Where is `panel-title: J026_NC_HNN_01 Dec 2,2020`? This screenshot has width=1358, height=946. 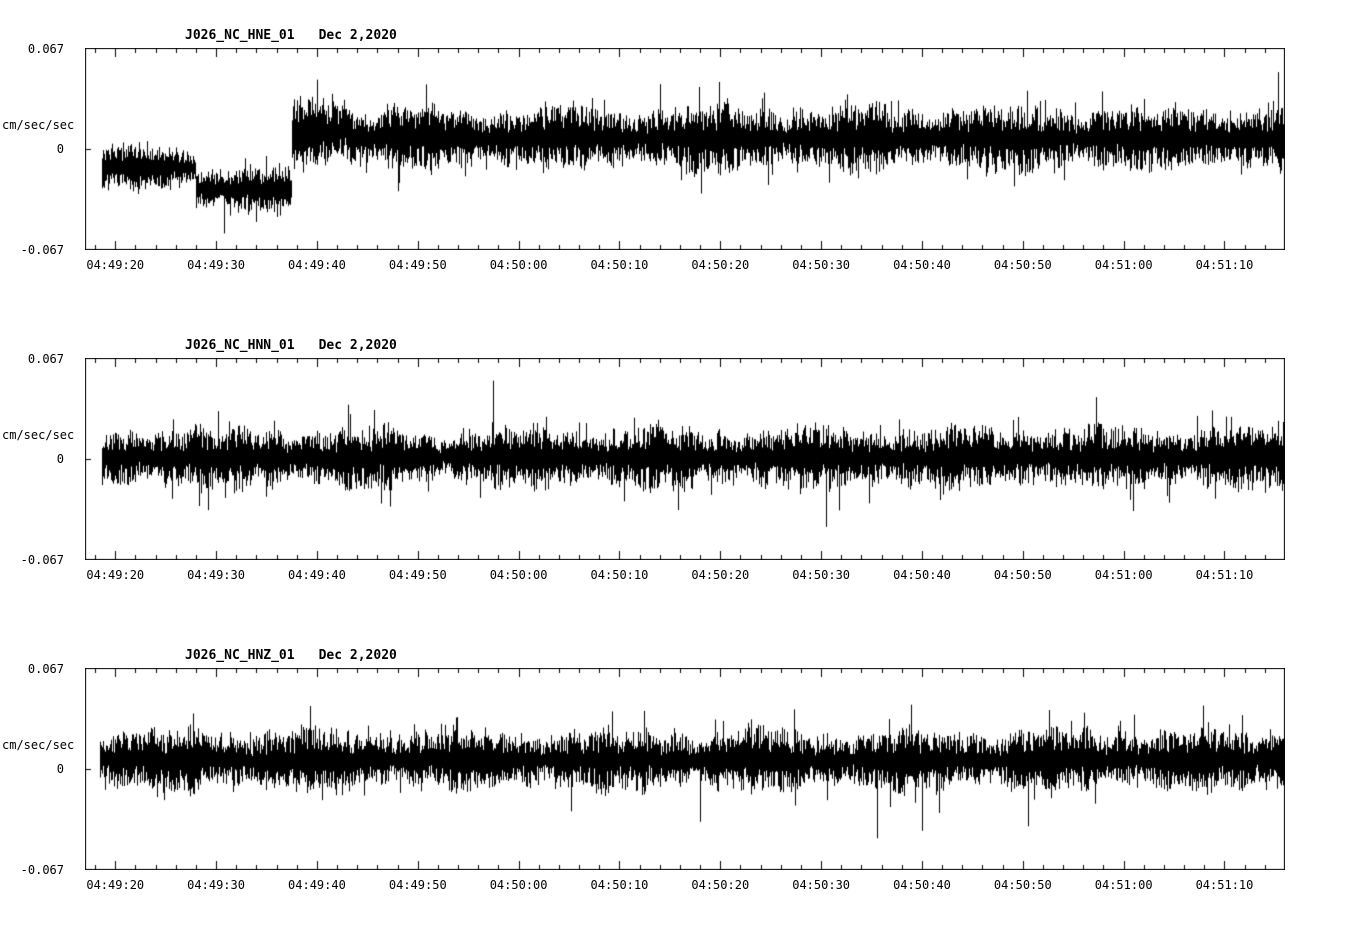 panel-title: J026_NC_HNN_01 Dec 2,2020 is located at coordinates (291, 345).